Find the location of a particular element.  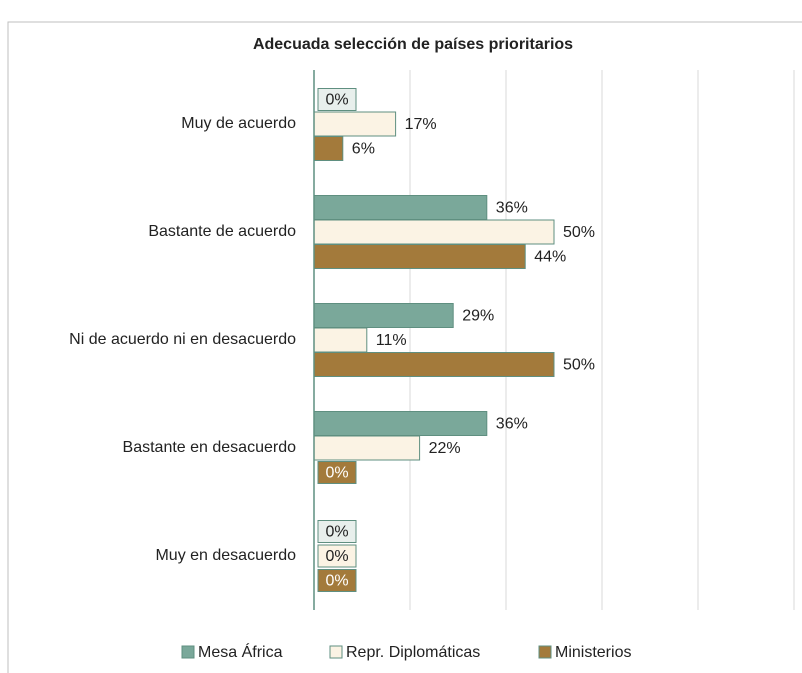

data-label: 44% is located at coordinates (550, 257).